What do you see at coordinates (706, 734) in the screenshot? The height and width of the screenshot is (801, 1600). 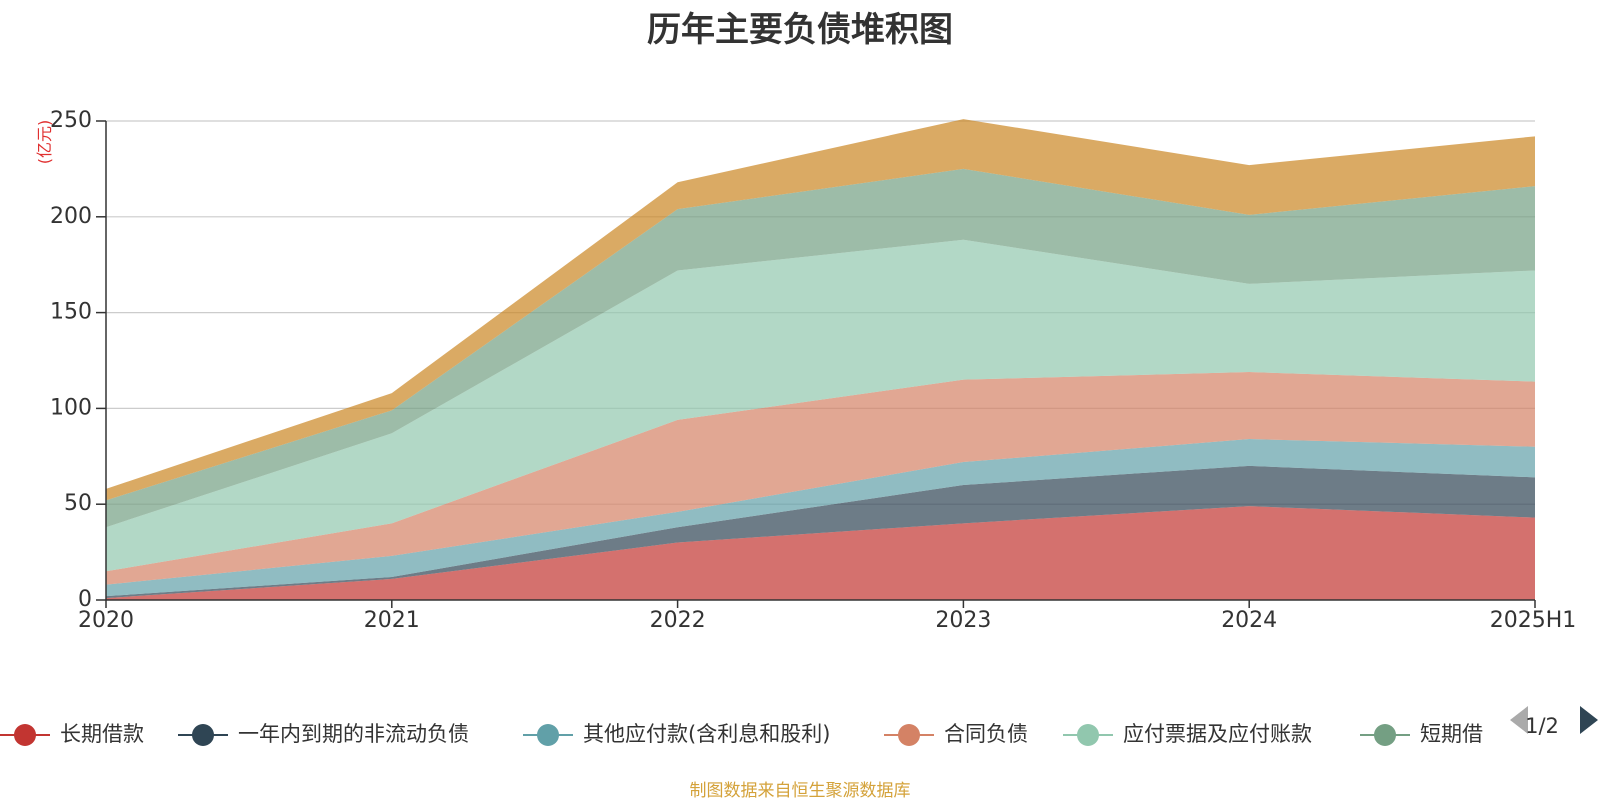 I see `legend-label: 其他应付款(含利息和股利)` at bounding box center [706, 734].